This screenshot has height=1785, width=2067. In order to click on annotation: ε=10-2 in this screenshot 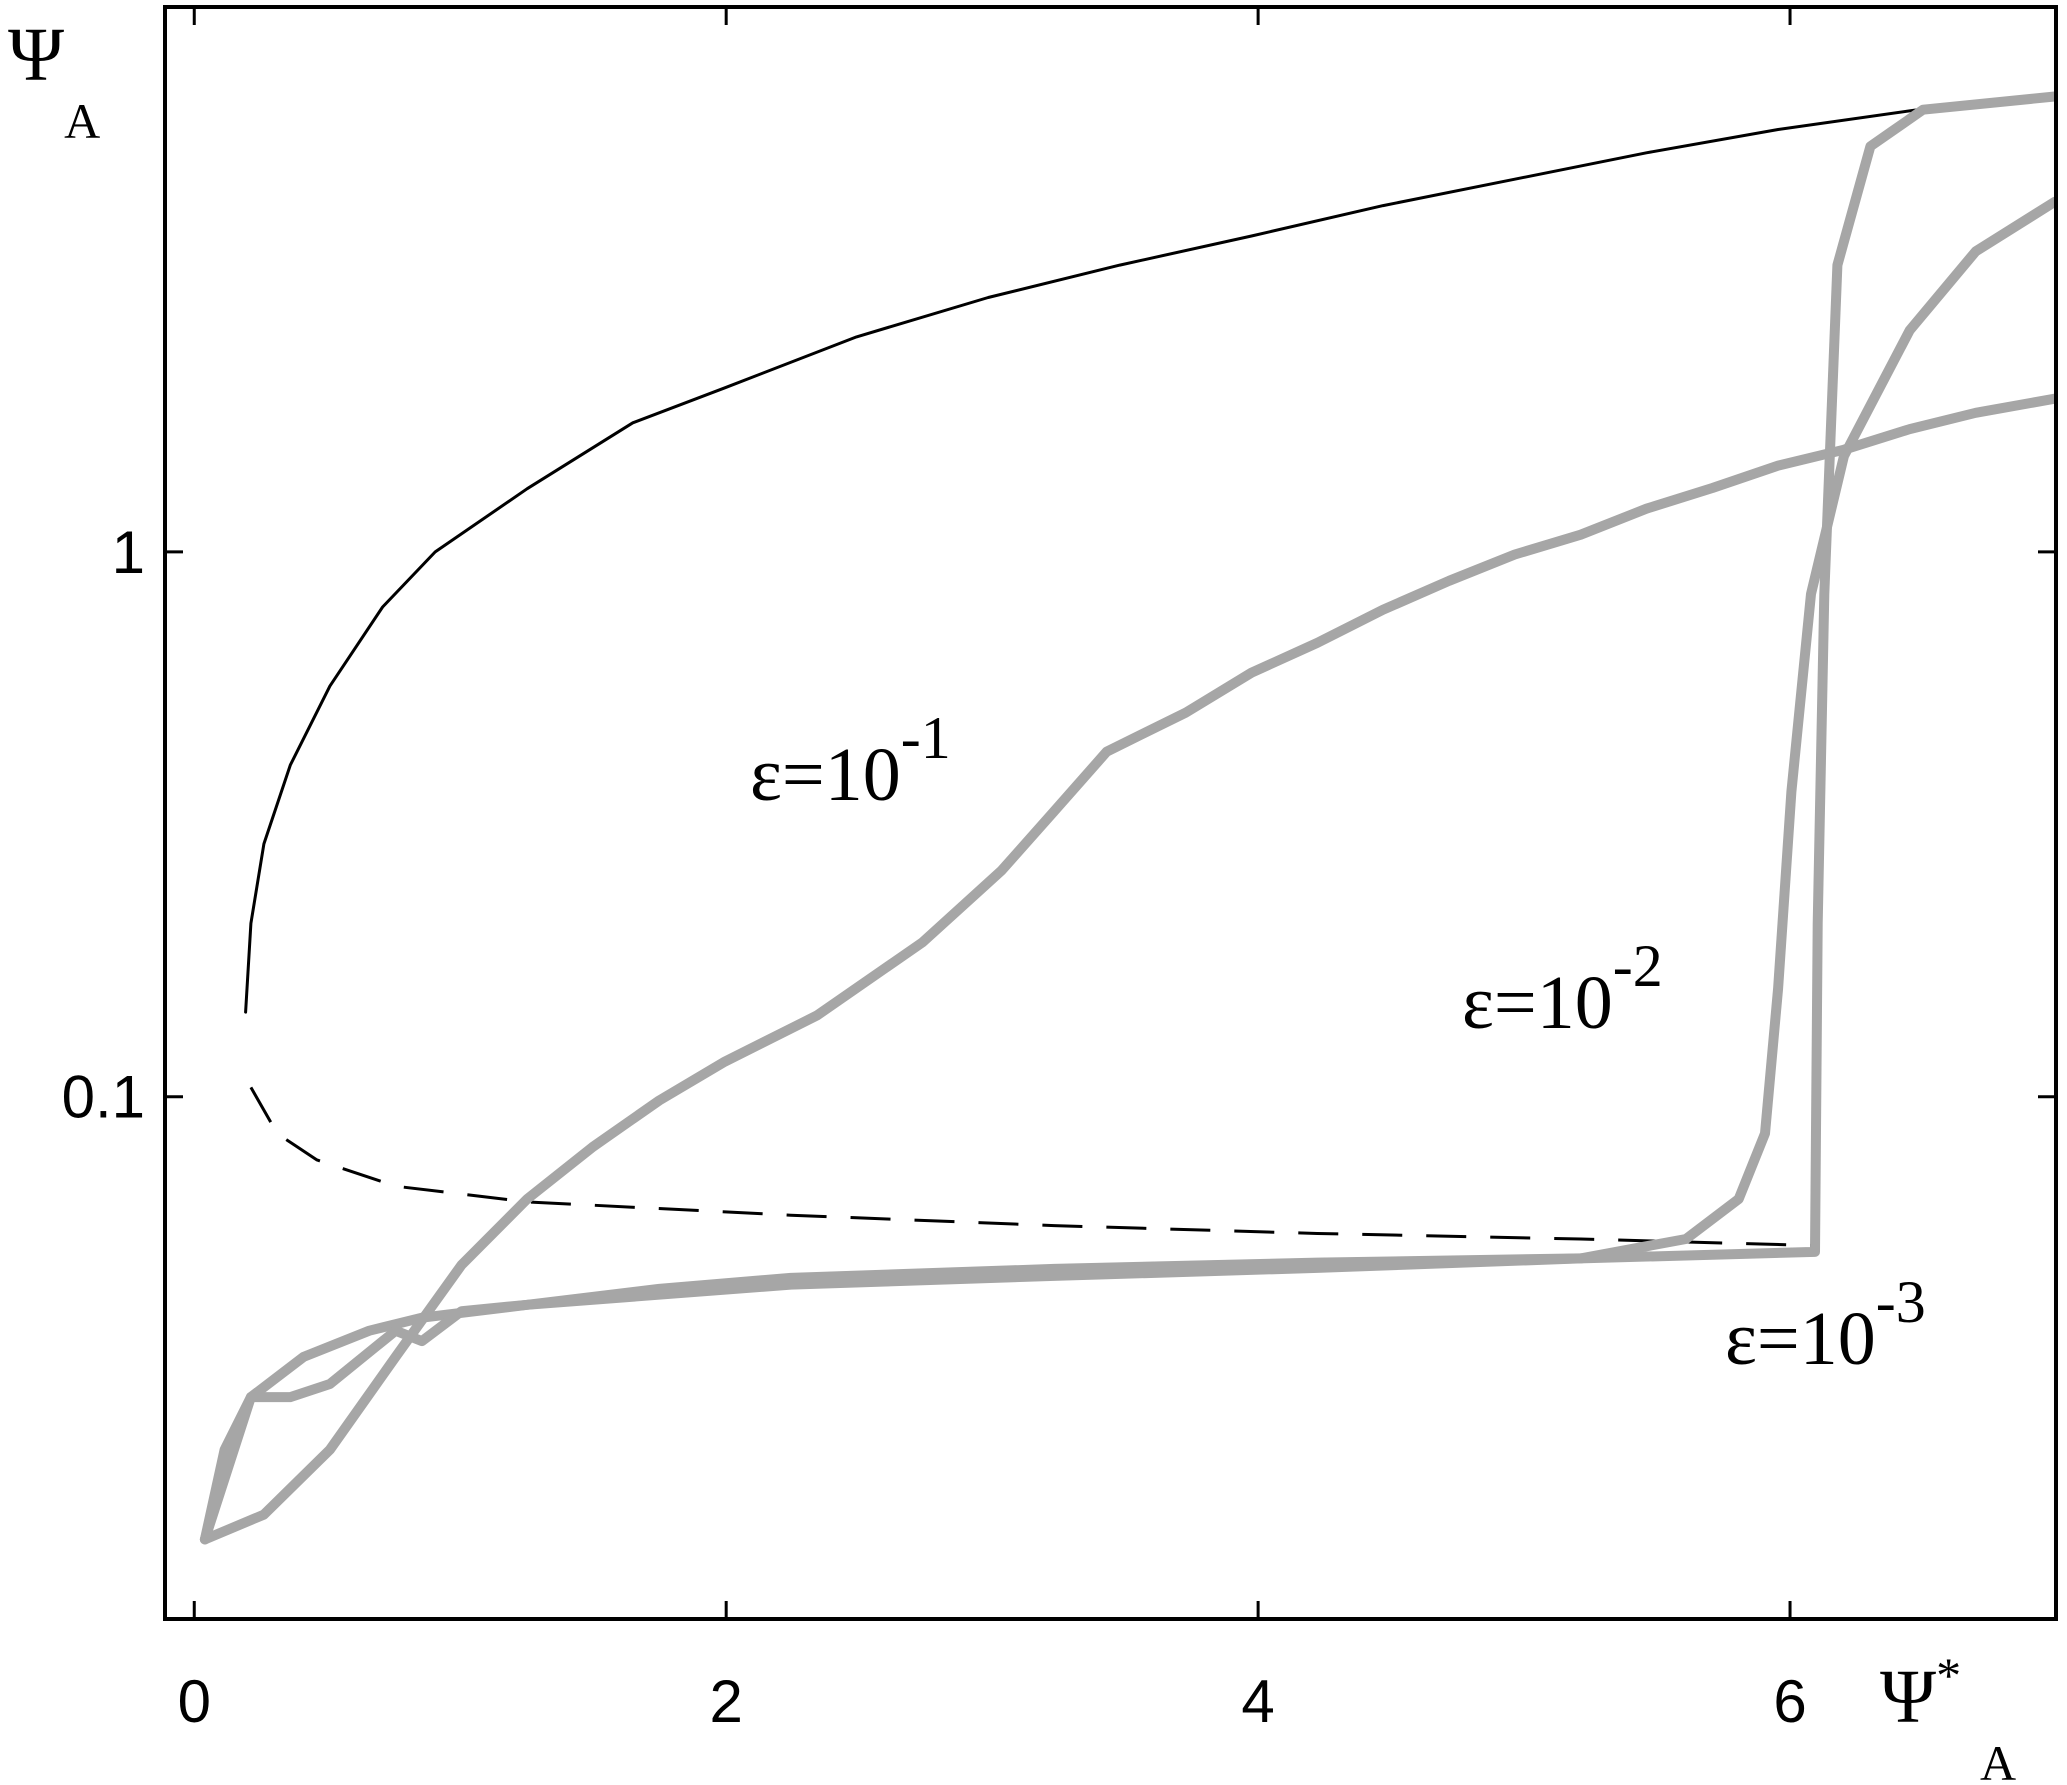, I will do `click(1562, 989)`.